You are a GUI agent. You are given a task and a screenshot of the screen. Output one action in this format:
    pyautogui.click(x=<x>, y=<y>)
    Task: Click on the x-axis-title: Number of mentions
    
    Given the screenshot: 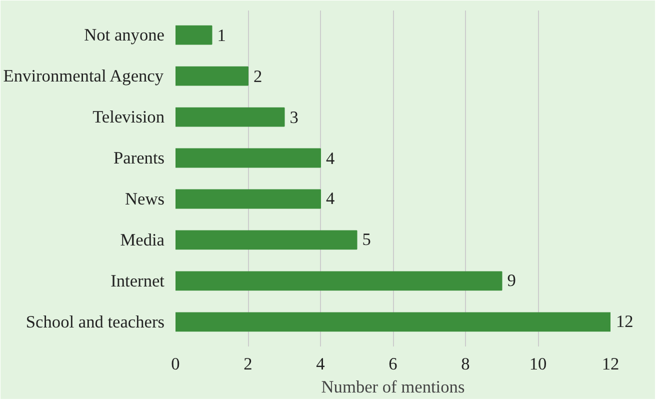 What is the action you would take?
    pyautogui.click(x=393, y=387)
    